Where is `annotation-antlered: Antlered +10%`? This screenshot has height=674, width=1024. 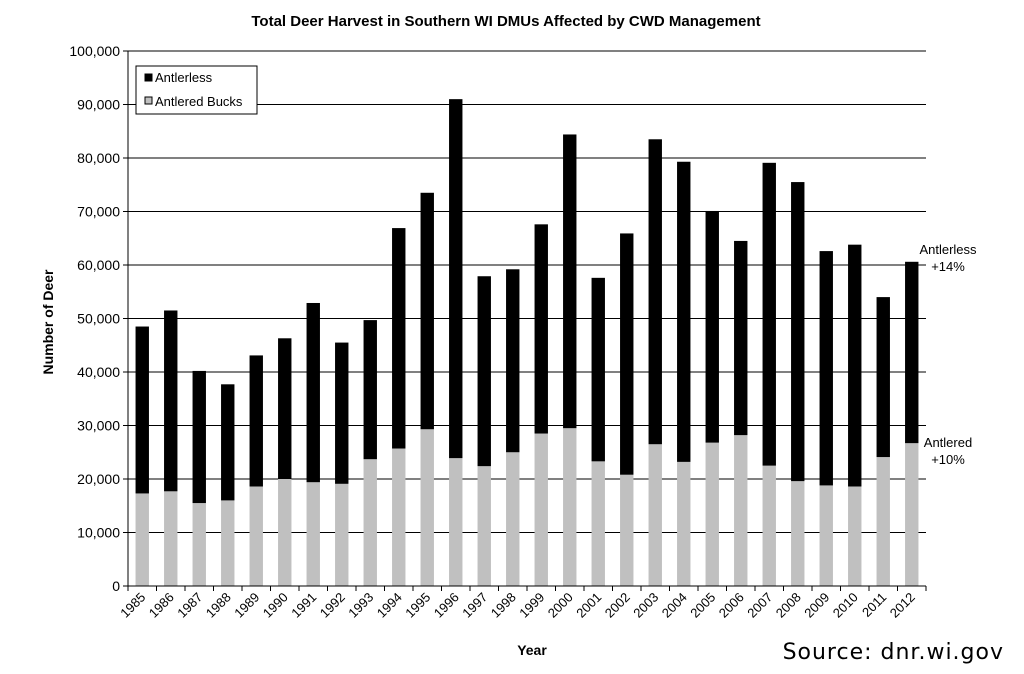 annotation-antlered: Antlered +10% is located at coordinates (948, 451).